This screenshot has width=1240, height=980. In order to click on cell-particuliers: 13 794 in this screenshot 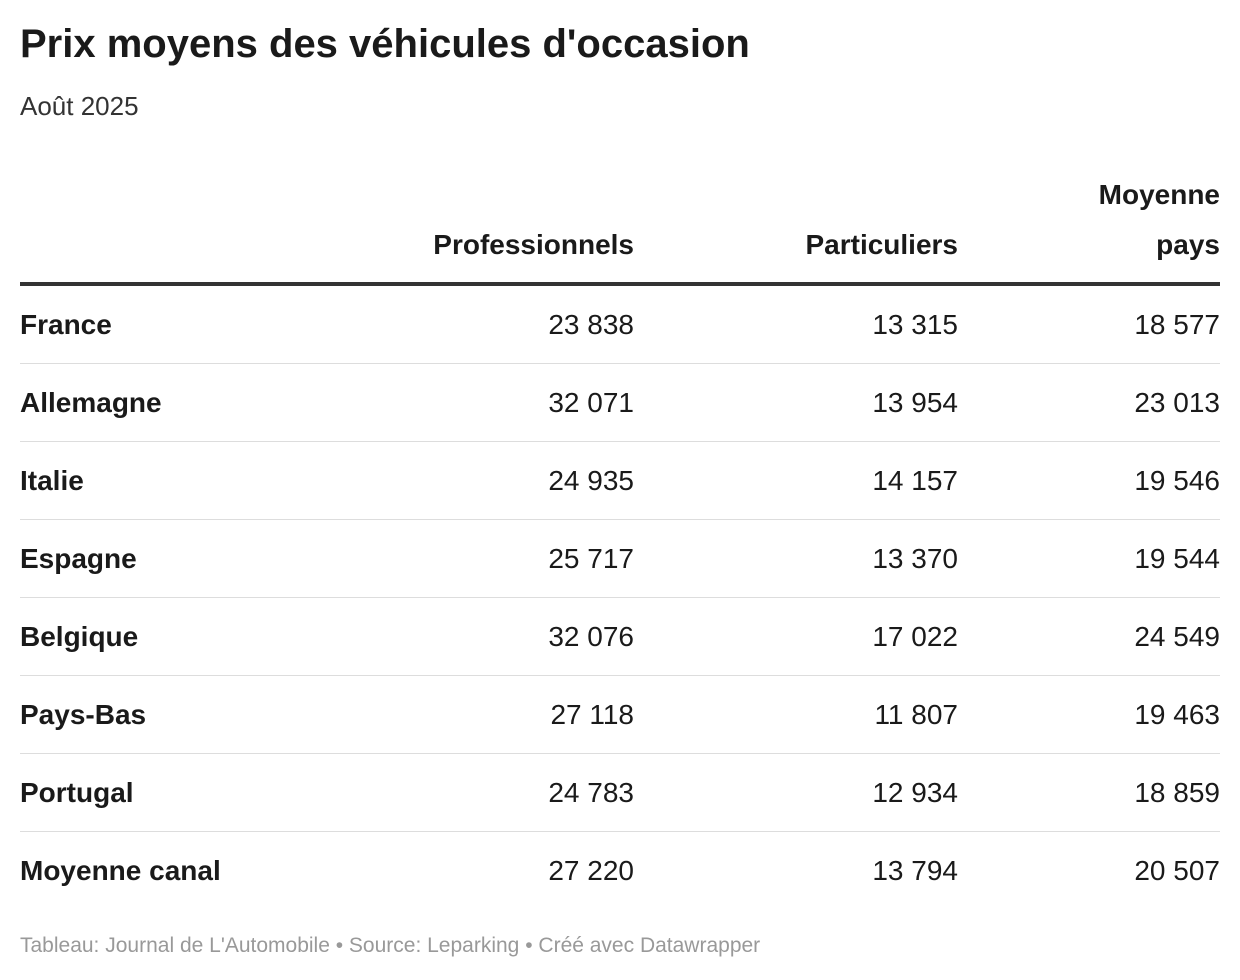, I will do `click(915, 870)`.